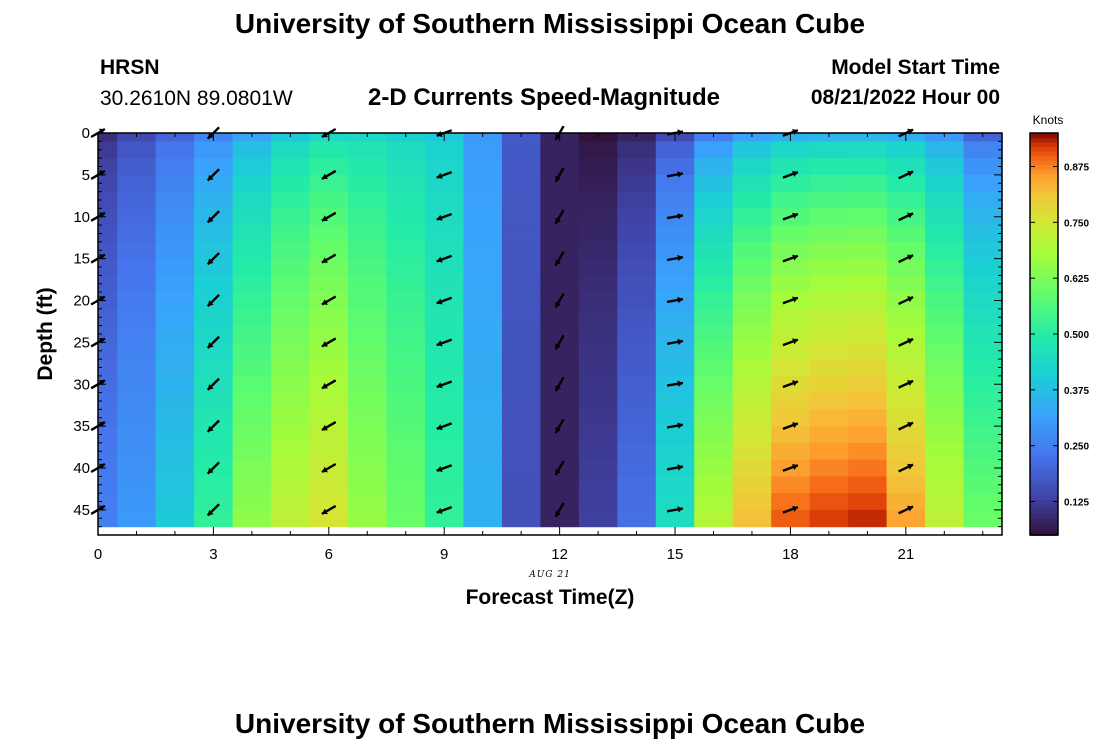 Image resolution: width=1100 pixels, height=750 pixels. Describe the element at coordinates (81, 342) in the screenshot. I see `y-tick-label: 25` at that location.